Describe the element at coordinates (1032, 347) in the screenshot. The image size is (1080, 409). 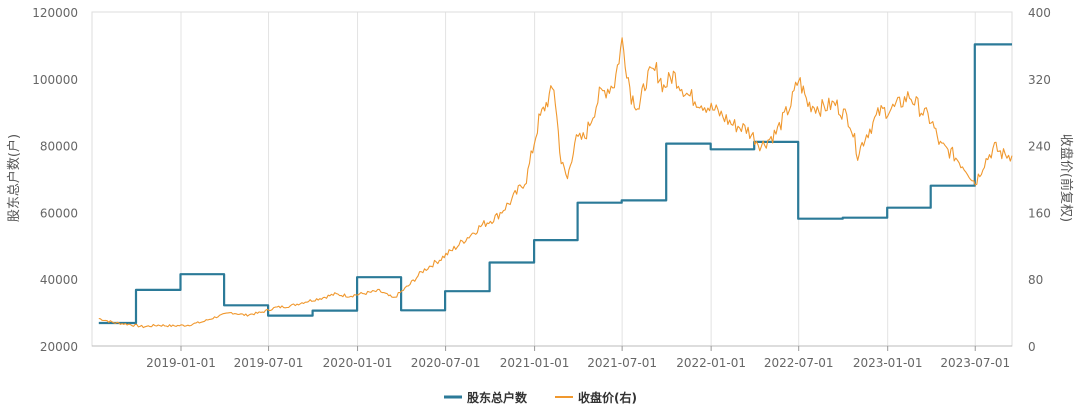
I see `right-tick-label-0: 0` at that location.